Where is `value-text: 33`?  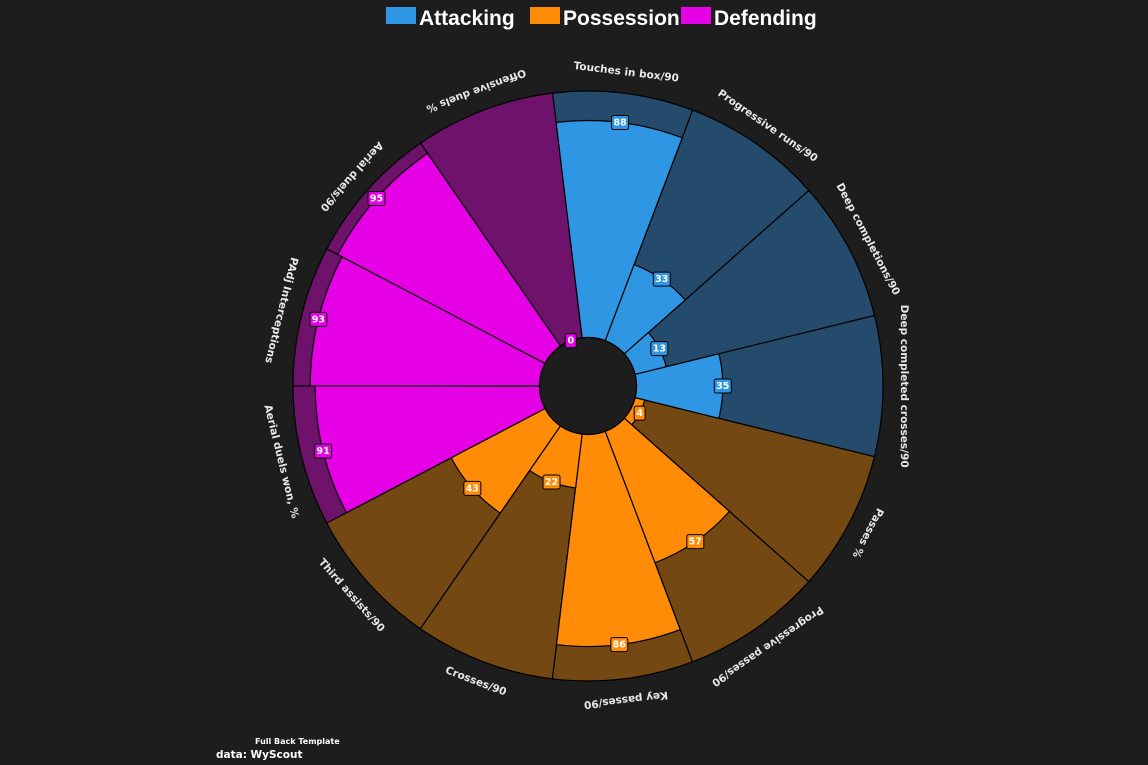
value-text: 33 is located at coordinates (661, 279).